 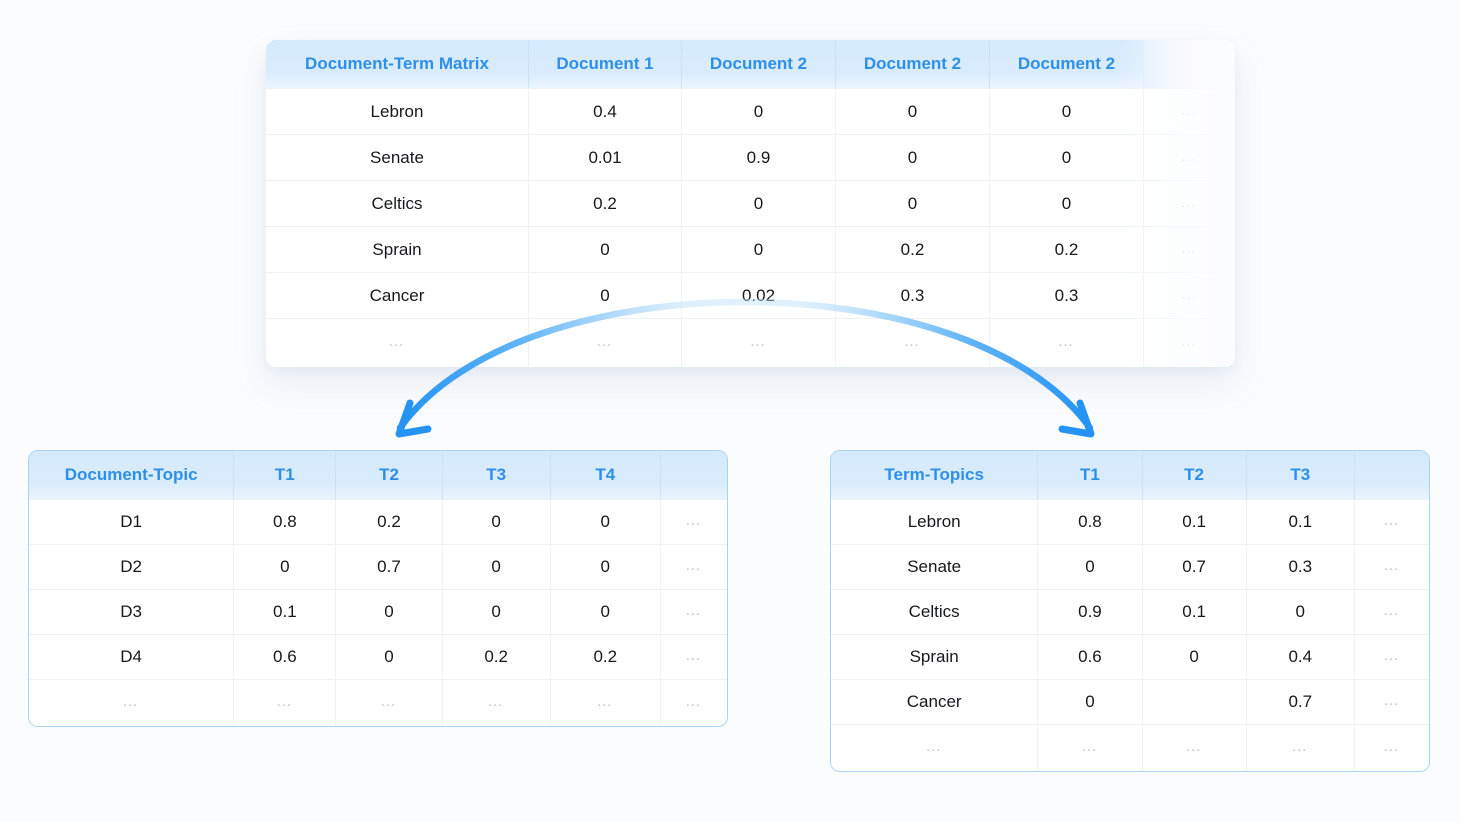 I want to click on cell: 0.4, so click(x=604, y=111).